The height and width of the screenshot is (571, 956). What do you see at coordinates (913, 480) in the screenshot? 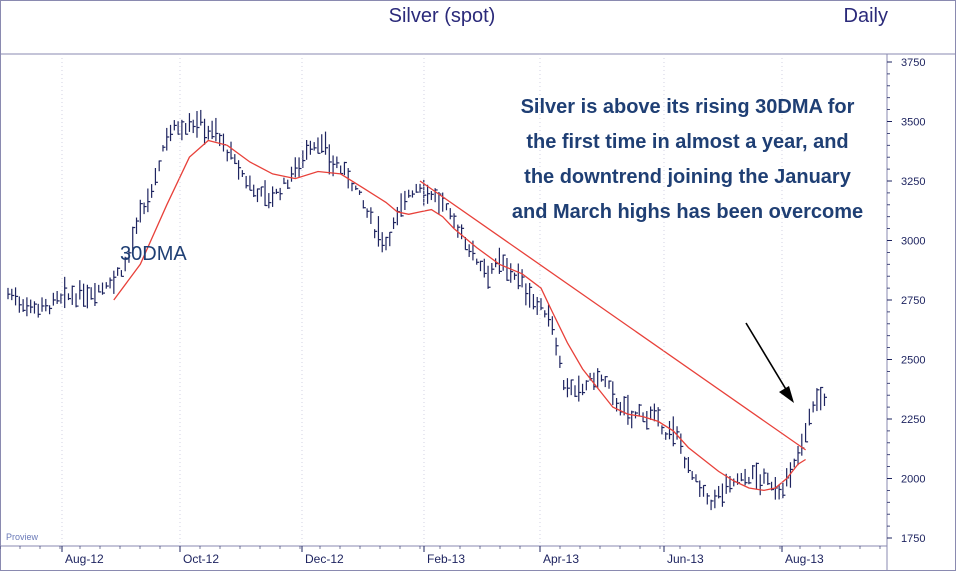
I see `y-tick-label: 2000` at bounding box center [913, 480].